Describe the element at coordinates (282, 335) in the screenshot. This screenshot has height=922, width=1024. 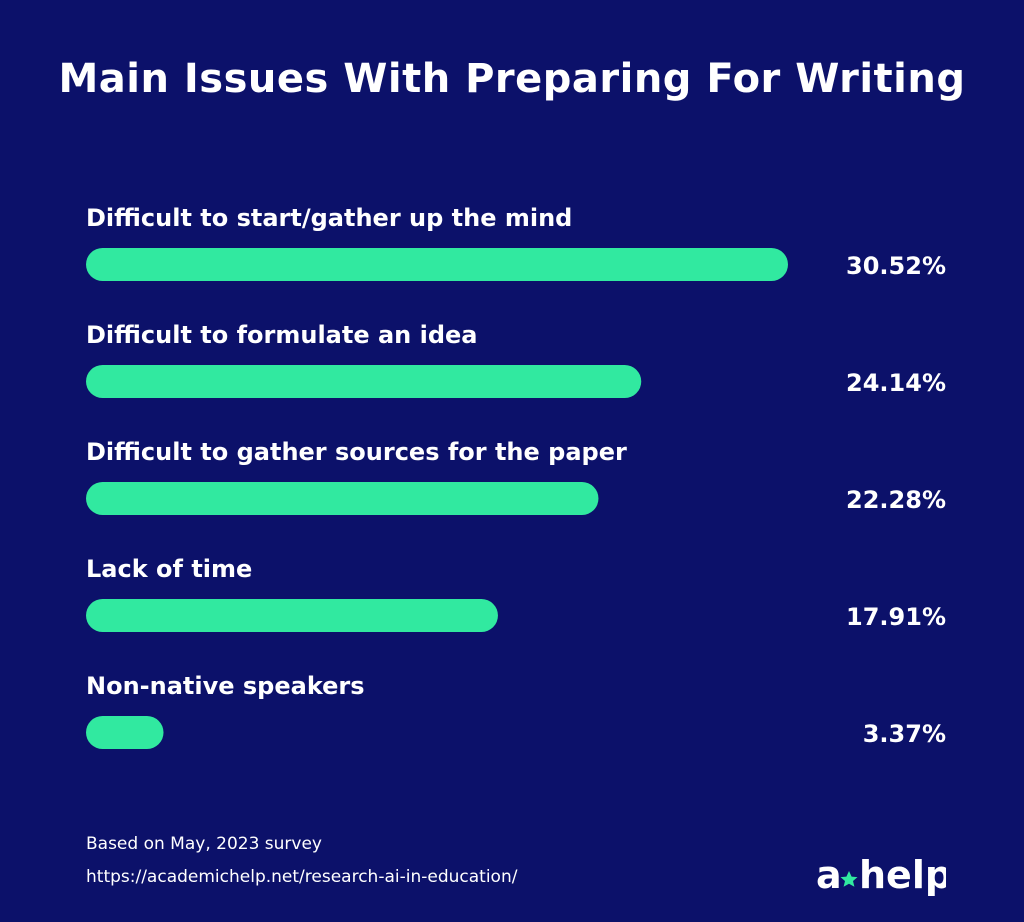
I see `bar-category-label: Difficult to formulate an idea` at that location.